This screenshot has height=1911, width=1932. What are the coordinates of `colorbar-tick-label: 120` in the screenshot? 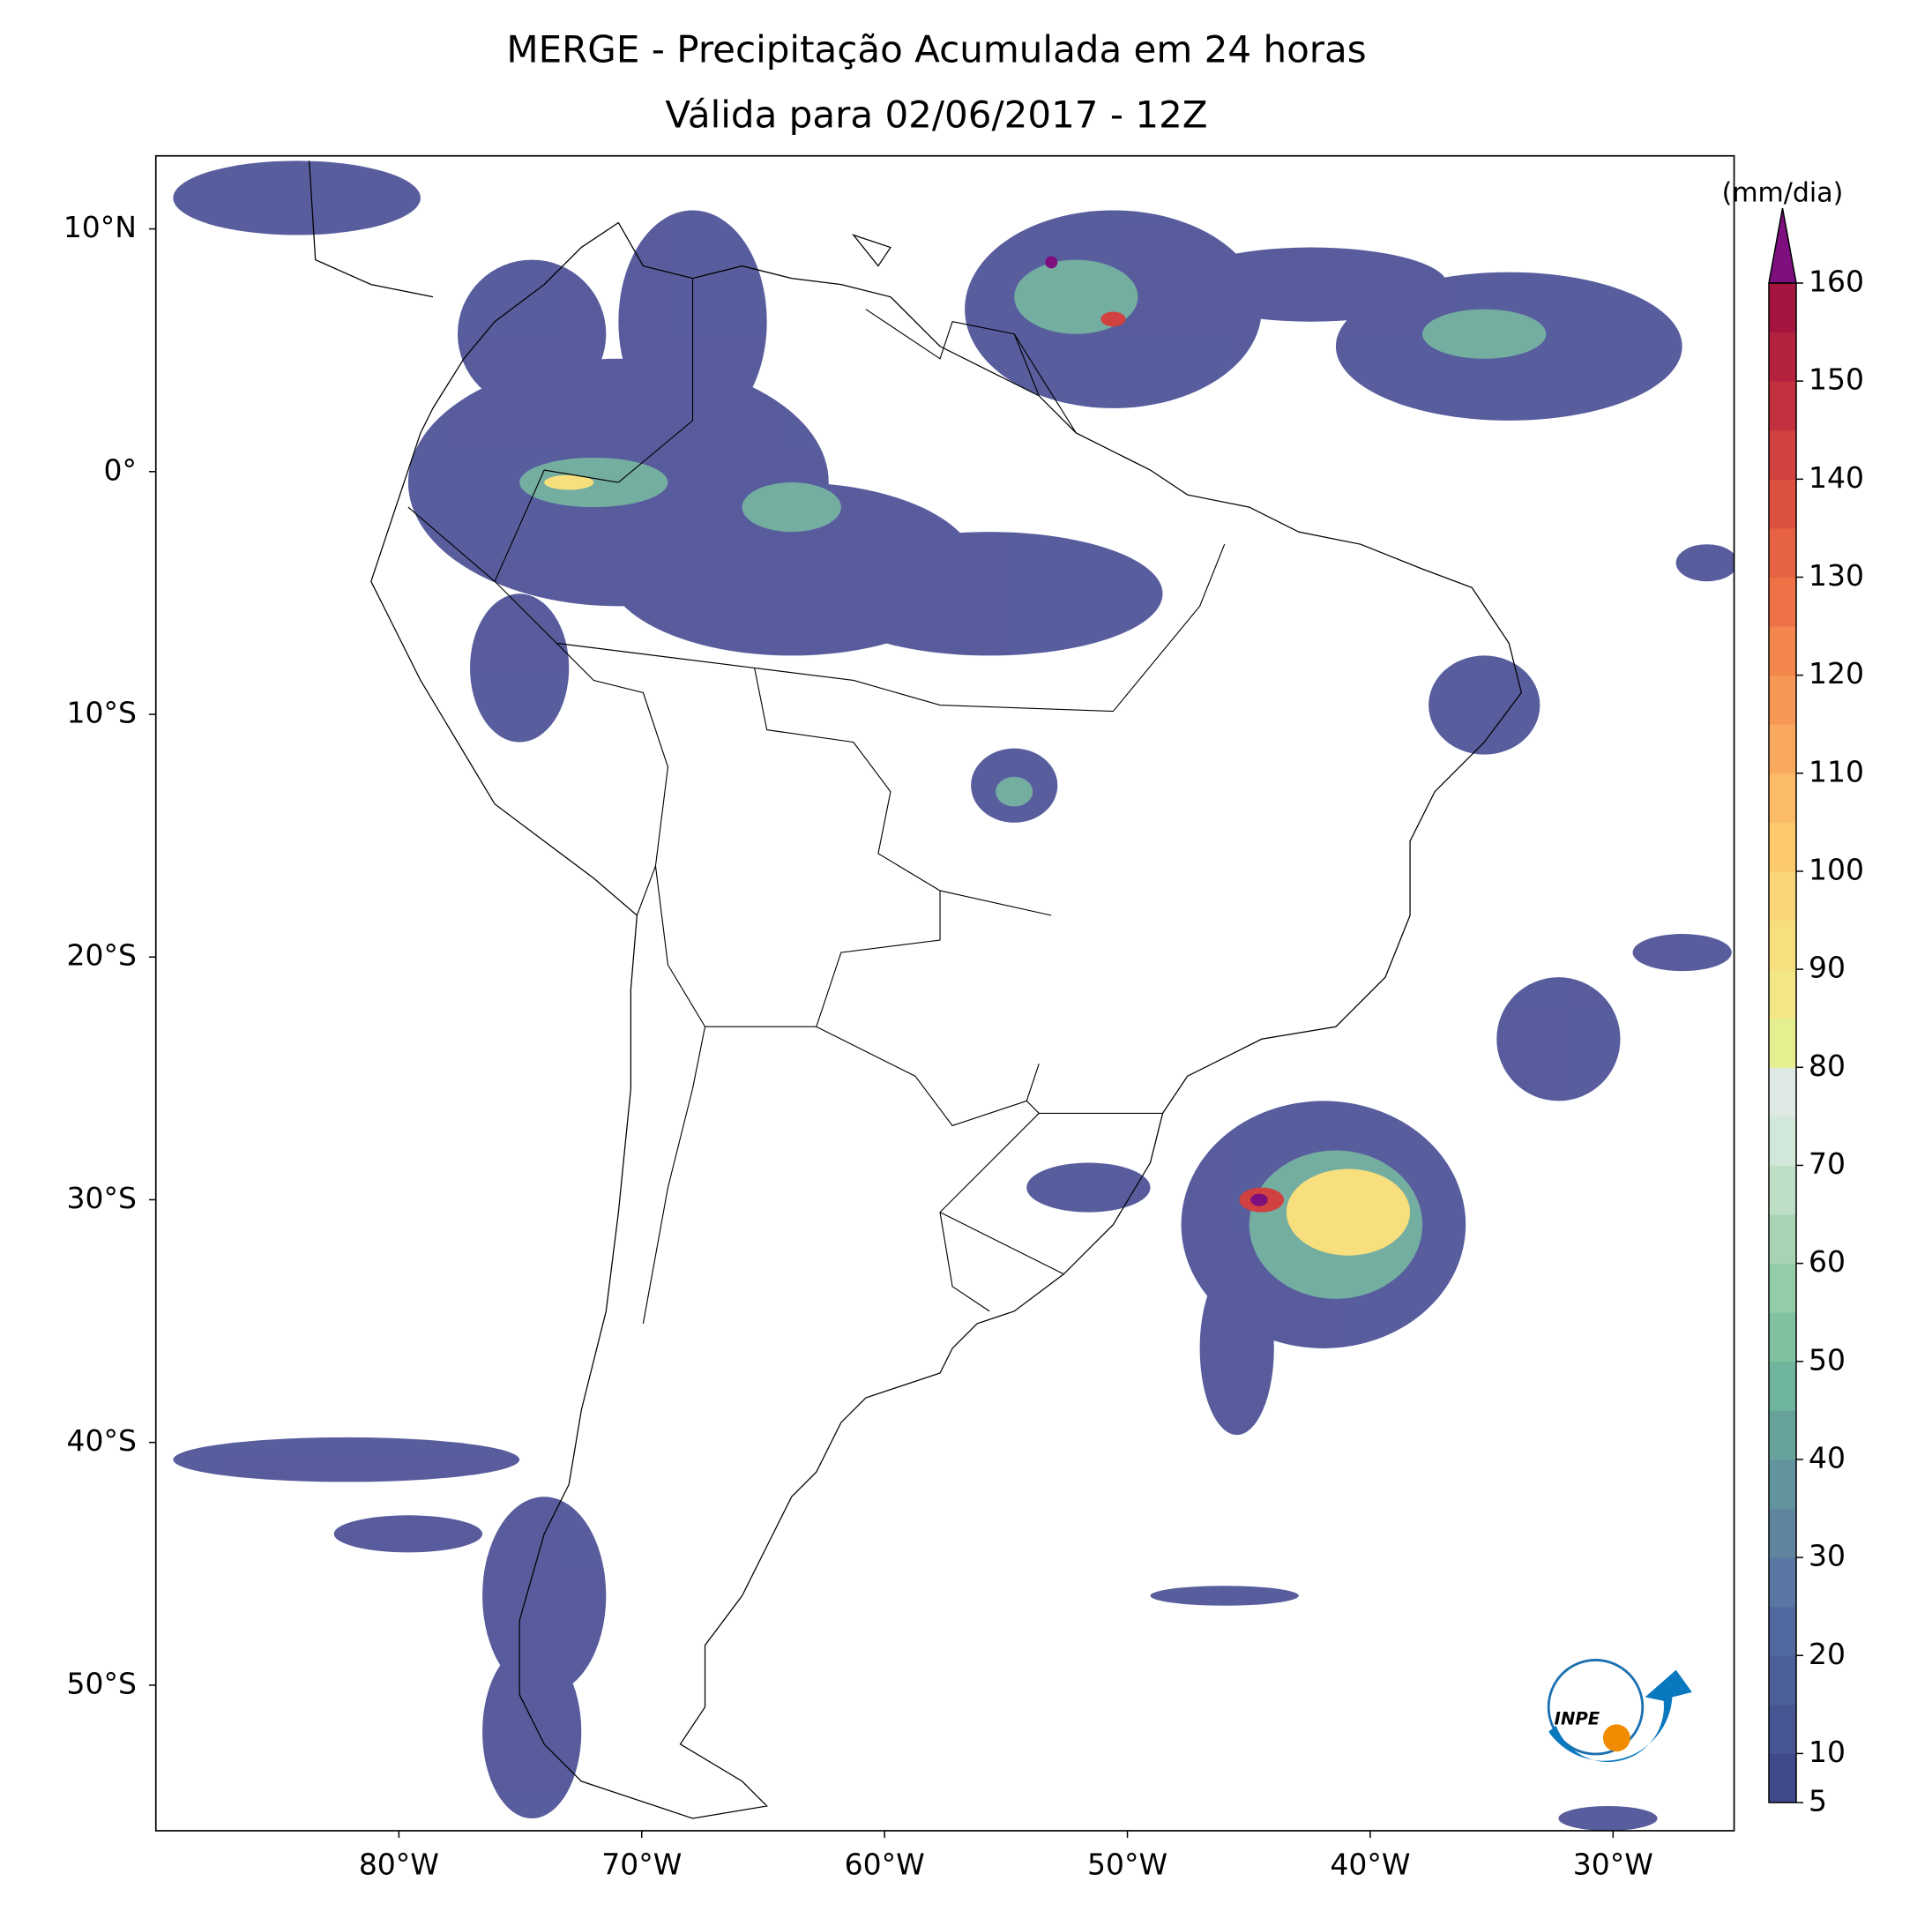 It's located at (1836, 673).